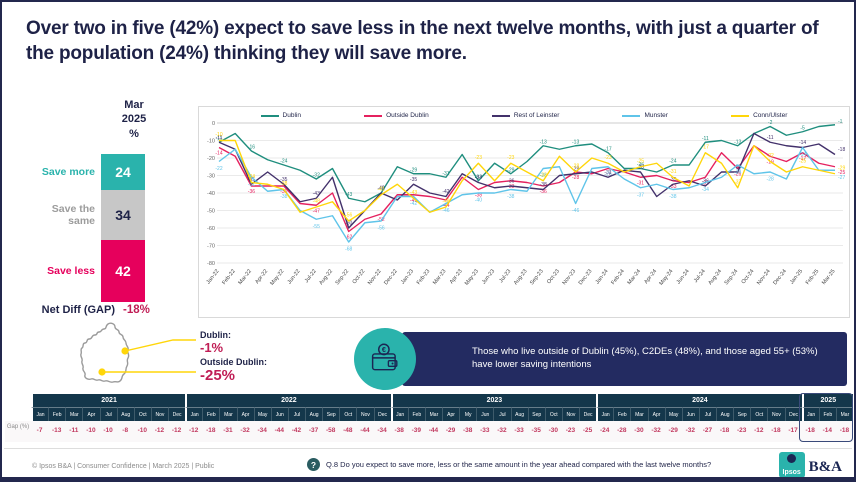 The height and width of the screenshot is (482, 856). I want to click on svg-text: May-23, so click(472, 278).